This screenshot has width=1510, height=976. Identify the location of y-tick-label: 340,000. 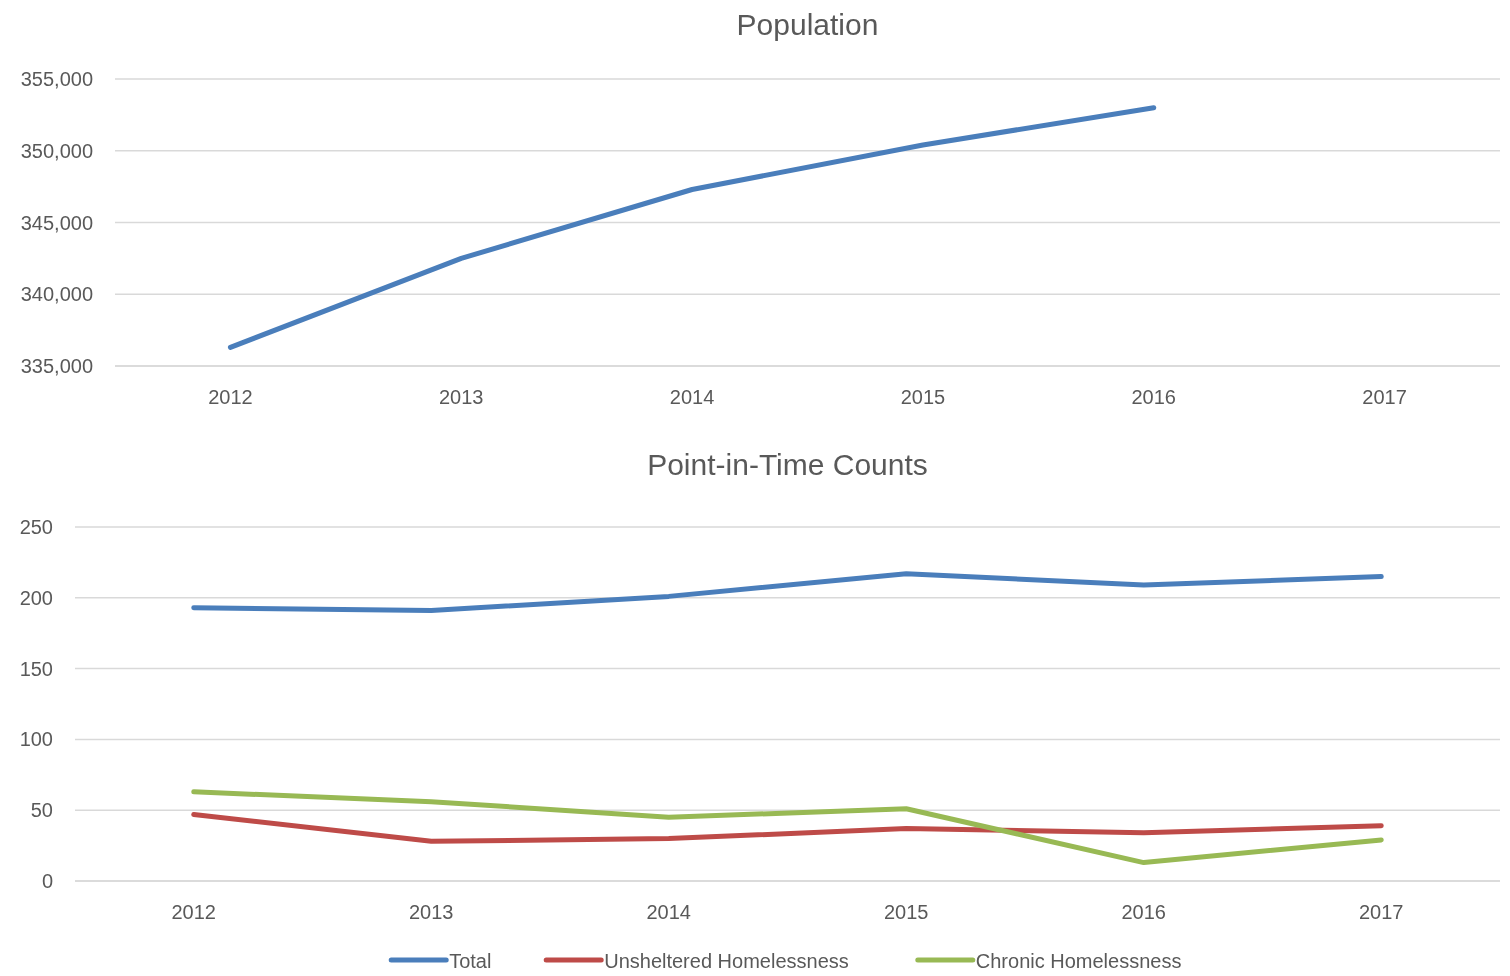
(56, 294).